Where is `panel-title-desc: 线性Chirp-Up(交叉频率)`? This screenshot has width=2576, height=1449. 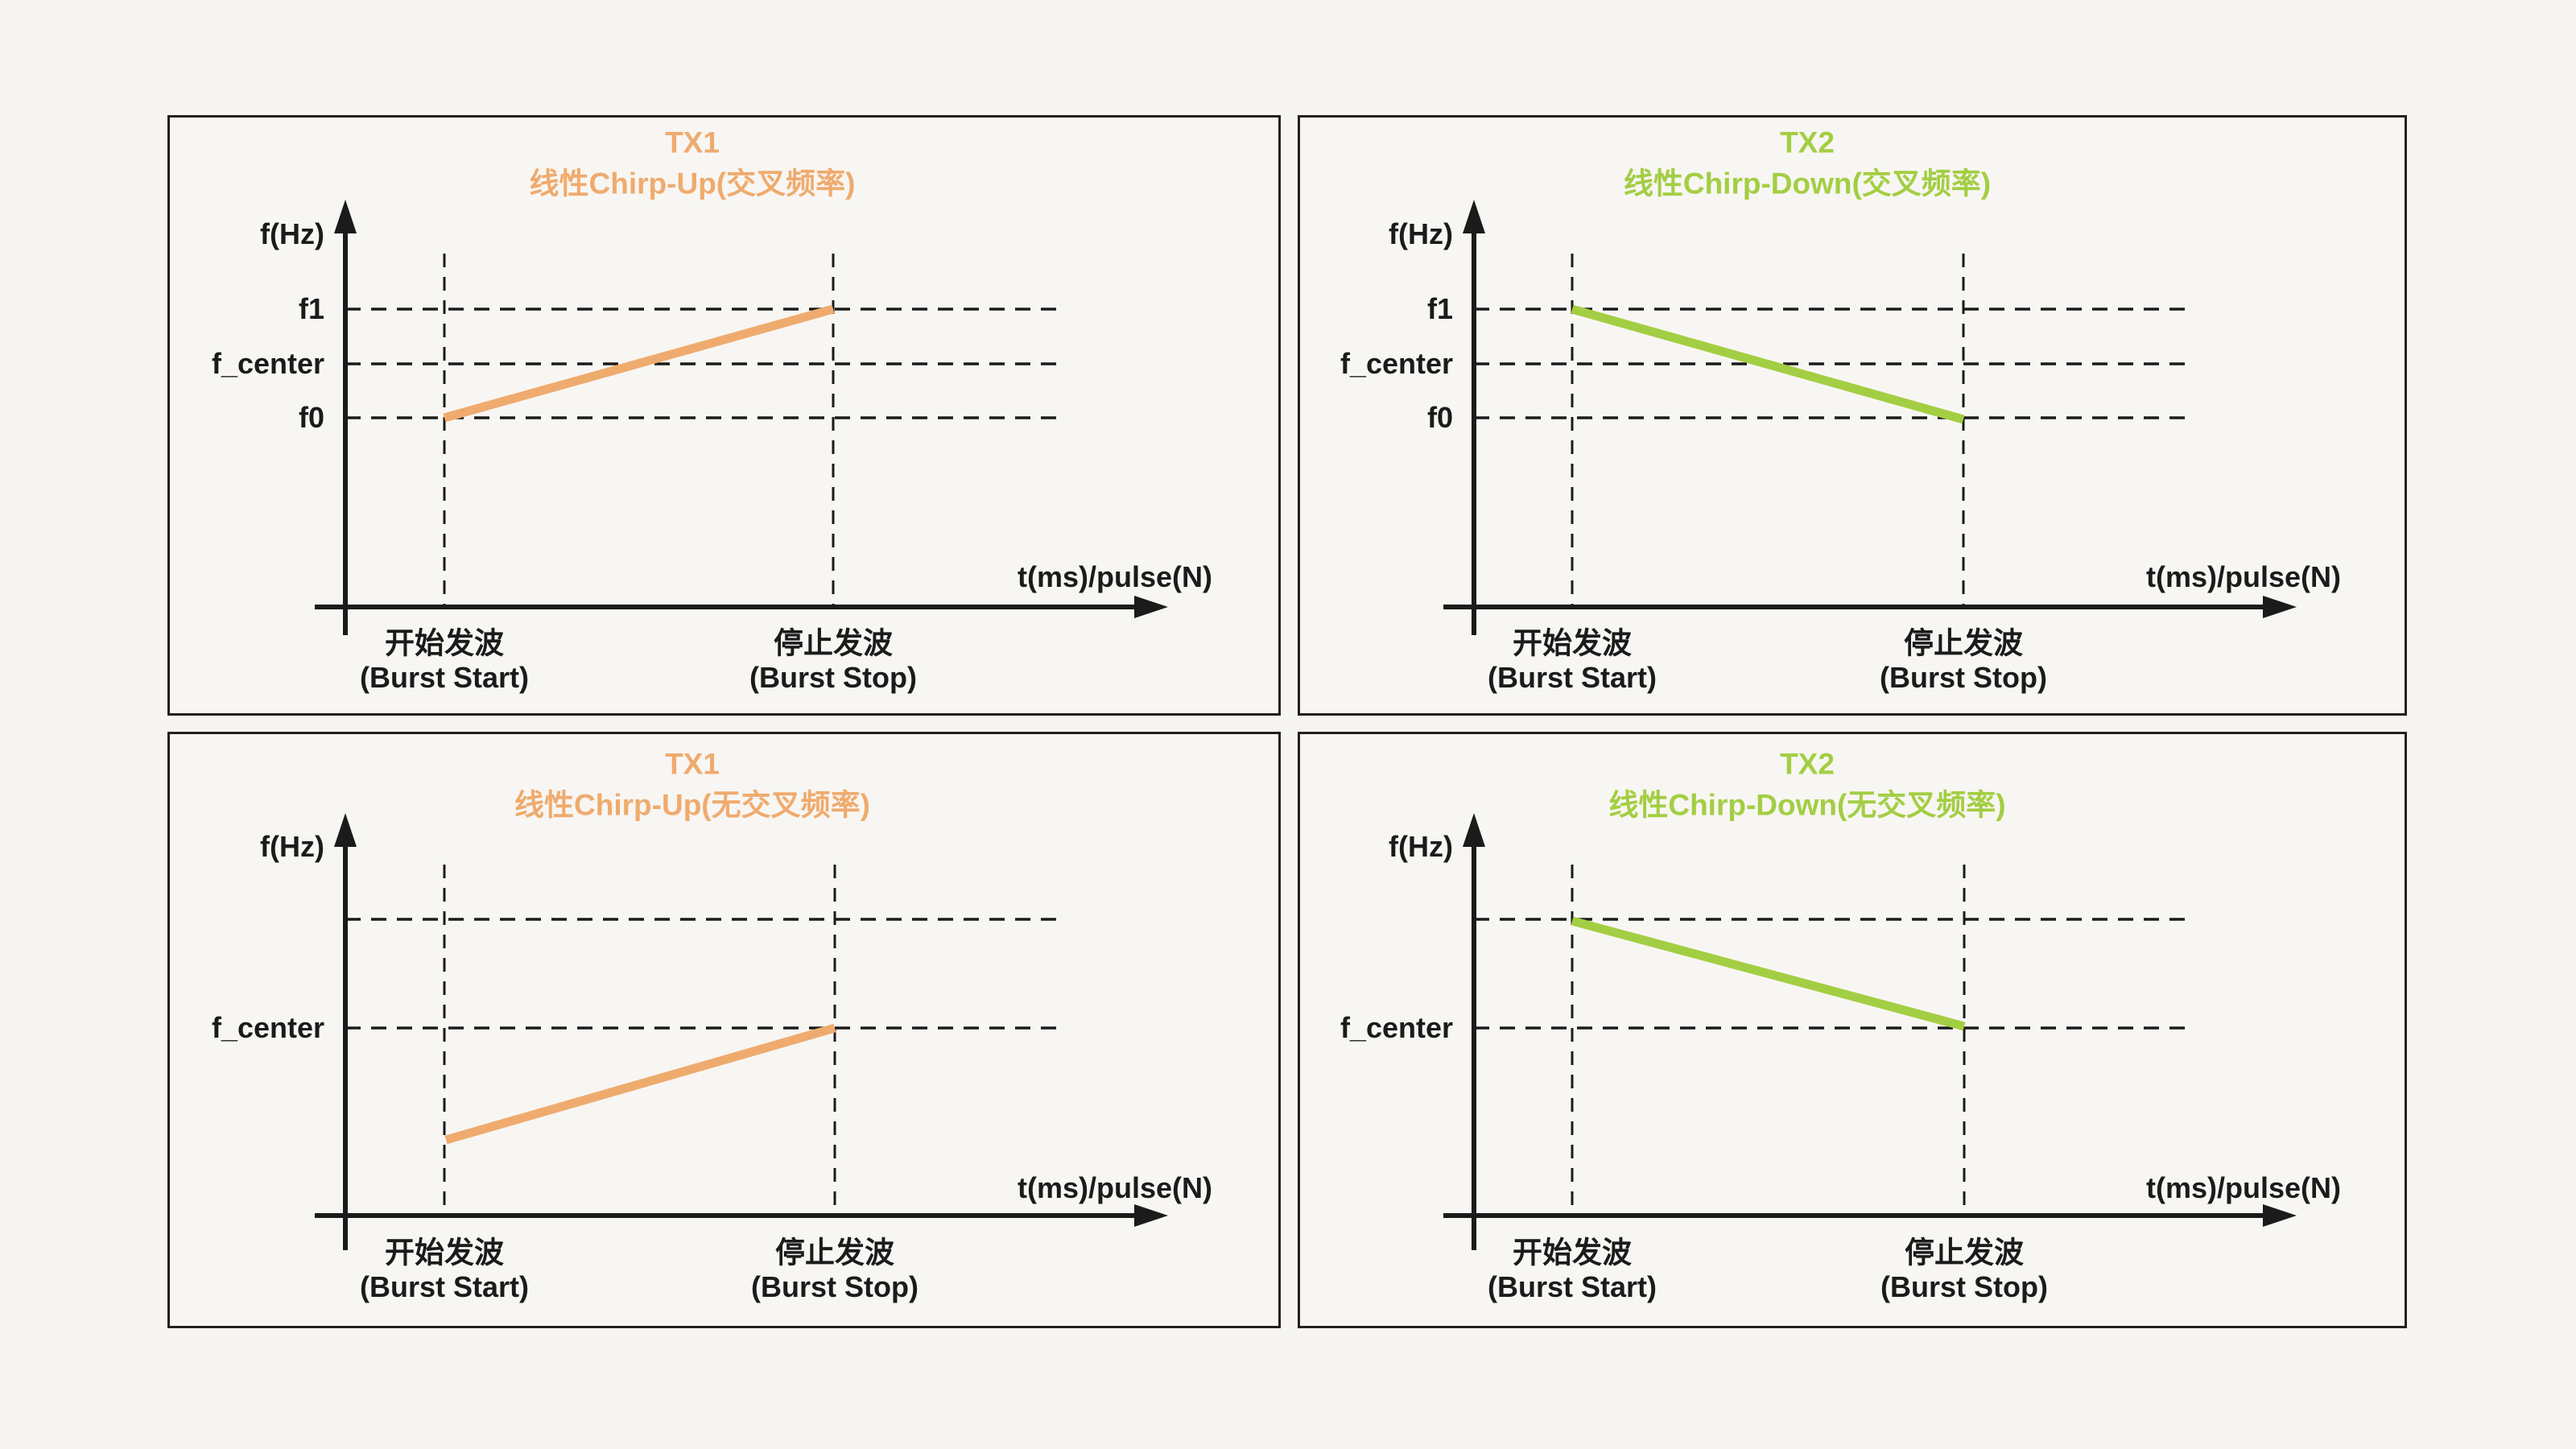
panel-title-desc: 线性Chirp-Up(交叉频率) is located at coordinates (692, 183).